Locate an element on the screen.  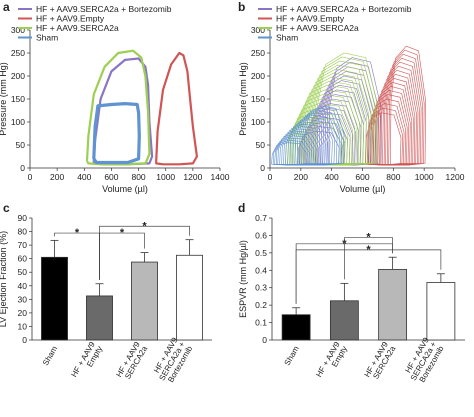
c-y-tick-label: 0 is located at coordinates (24, 340).